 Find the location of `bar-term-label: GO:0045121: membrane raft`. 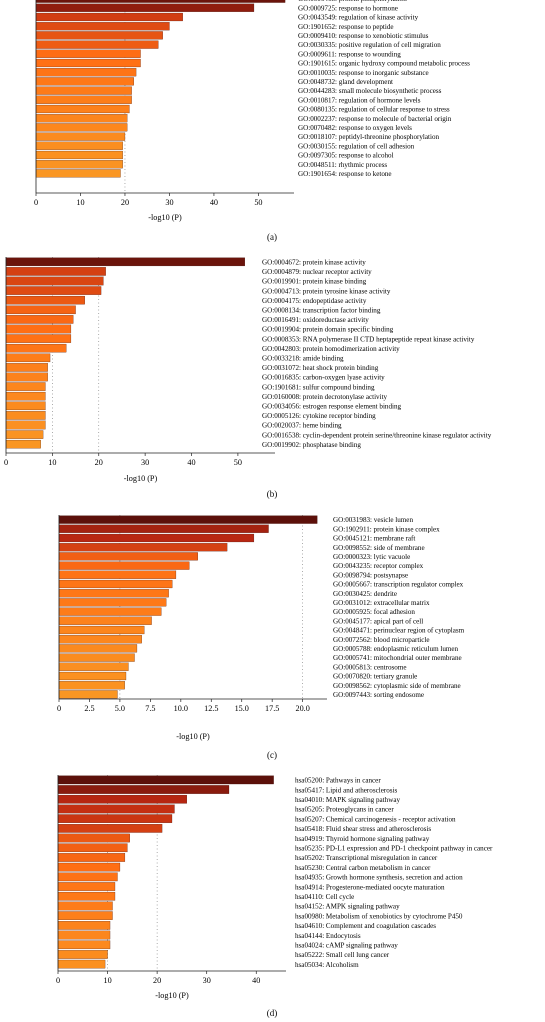

bar-term-label: GO:0045121: membrane raft is located at coordinates (374, 539).